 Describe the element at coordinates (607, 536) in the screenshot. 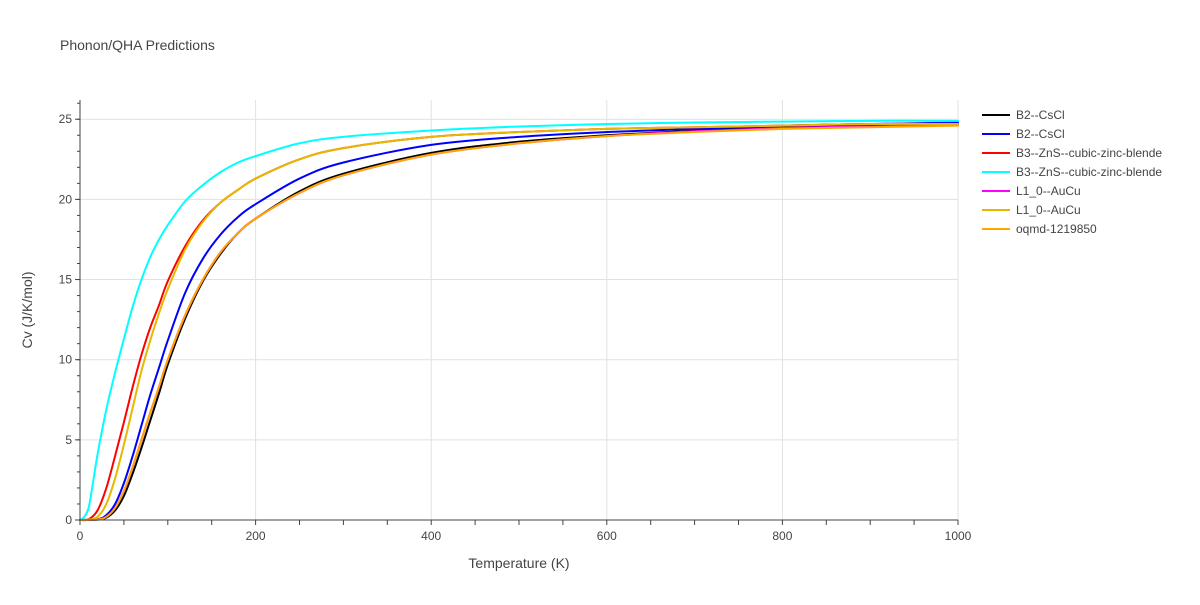

I see `x-tick-label: 600` at that location.